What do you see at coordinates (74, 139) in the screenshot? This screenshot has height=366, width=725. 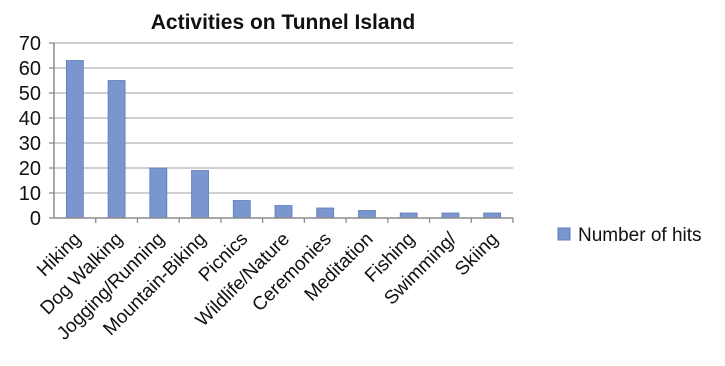 I see `bar-hiking` at bounding box center [74, 139].